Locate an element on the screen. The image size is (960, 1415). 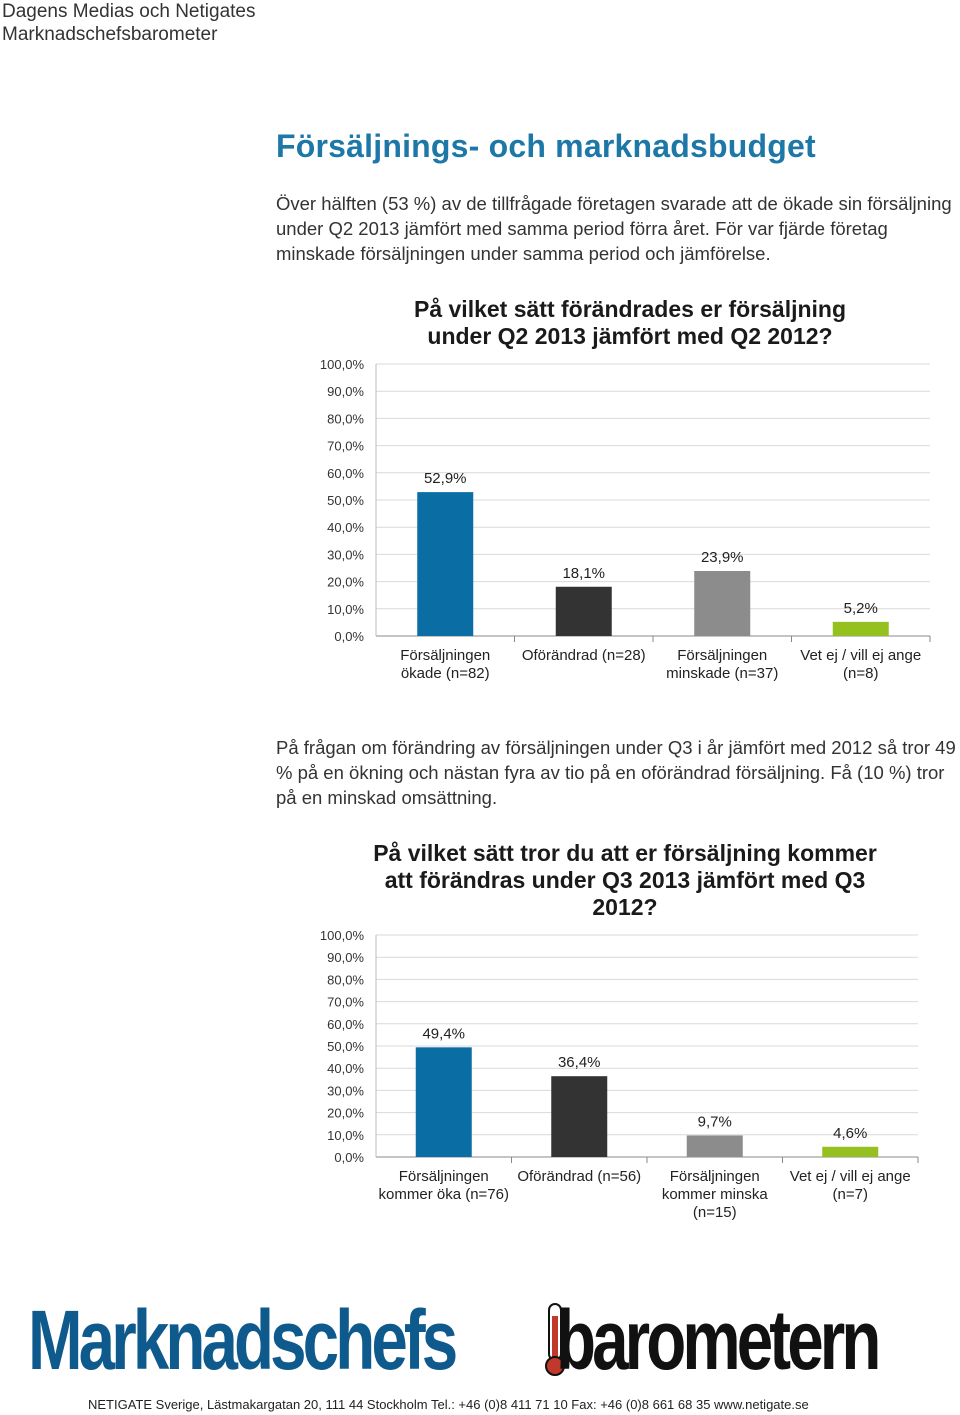
category-label-3: kommer minska is located at coordinates (715, 1194).